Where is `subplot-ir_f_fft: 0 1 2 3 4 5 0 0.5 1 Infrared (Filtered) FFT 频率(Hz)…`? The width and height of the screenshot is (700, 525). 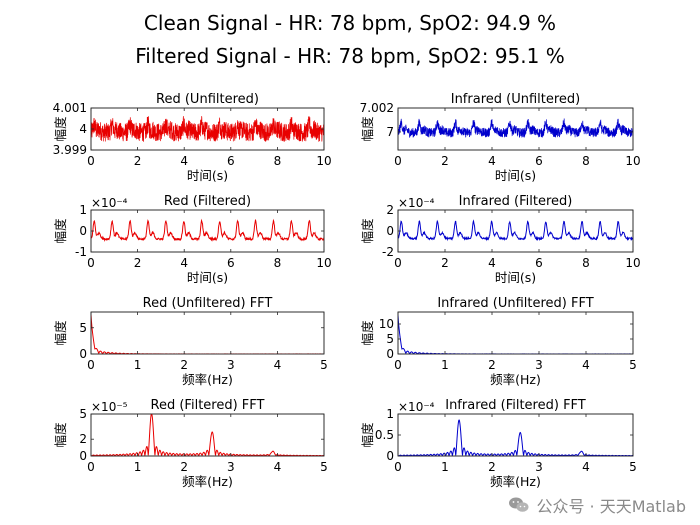
subplot-ir_f_fft: 0 1 2 3 4 5 0 0.5 1 Infrared (Filtered) FFT 频率(Hz)… is located at coordinates (498, 443).